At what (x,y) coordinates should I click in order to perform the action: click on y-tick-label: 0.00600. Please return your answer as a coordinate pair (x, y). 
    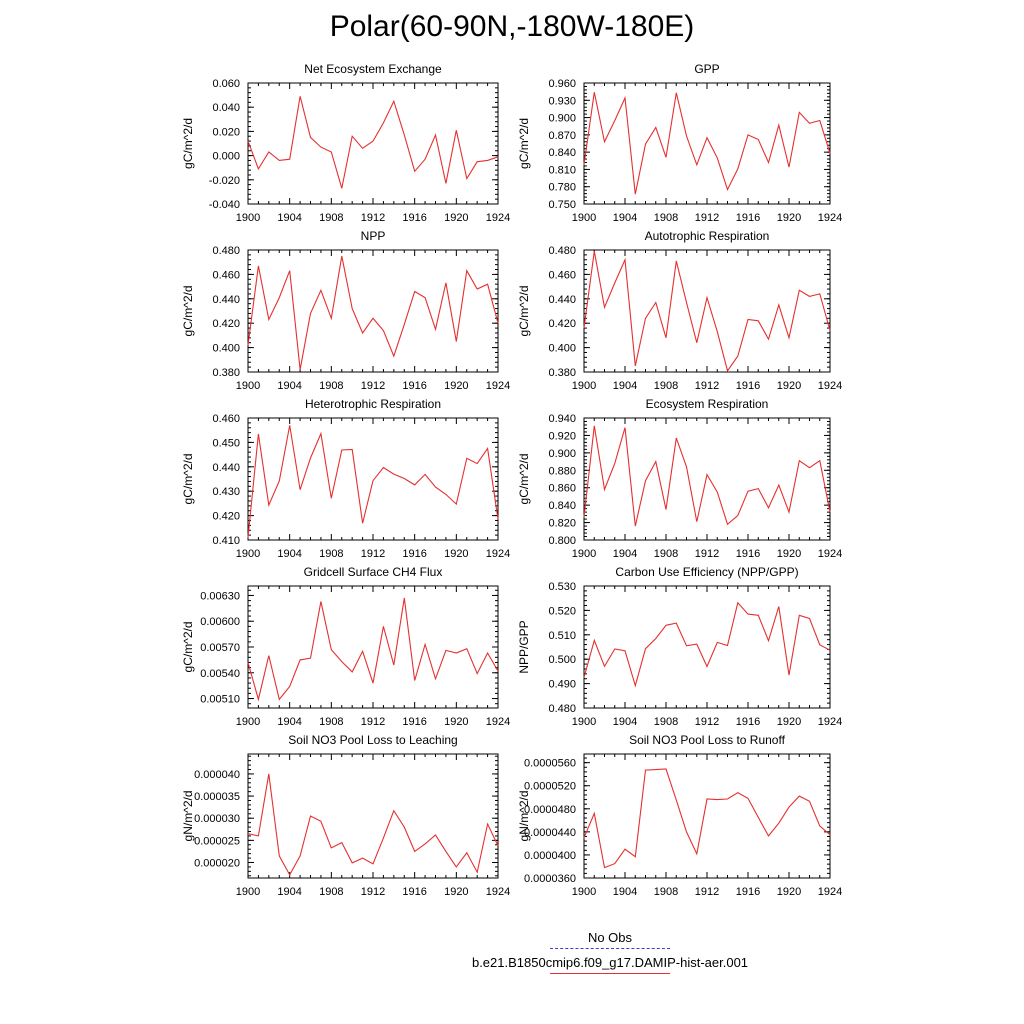
    Looking at the image, I should click on (220, 622).